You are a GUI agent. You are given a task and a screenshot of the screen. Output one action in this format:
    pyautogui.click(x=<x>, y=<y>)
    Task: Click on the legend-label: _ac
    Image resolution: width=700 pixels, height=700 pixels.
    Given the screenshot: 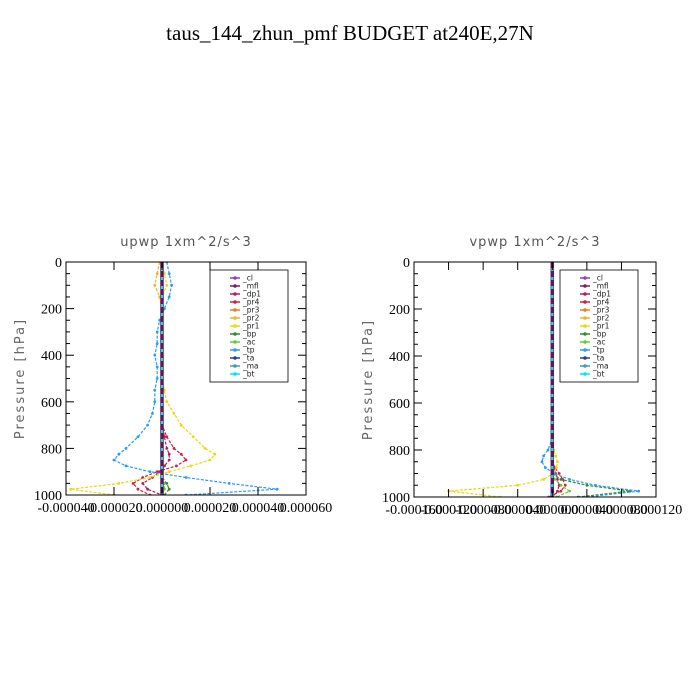 What is the action you would take?
    pyautogui.click(x=598, y=342)
    